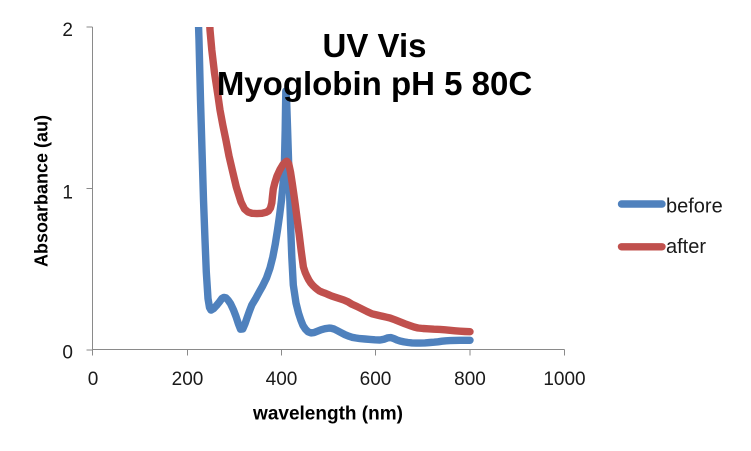  I want to click on svg-text: 200, so click(188, 379).